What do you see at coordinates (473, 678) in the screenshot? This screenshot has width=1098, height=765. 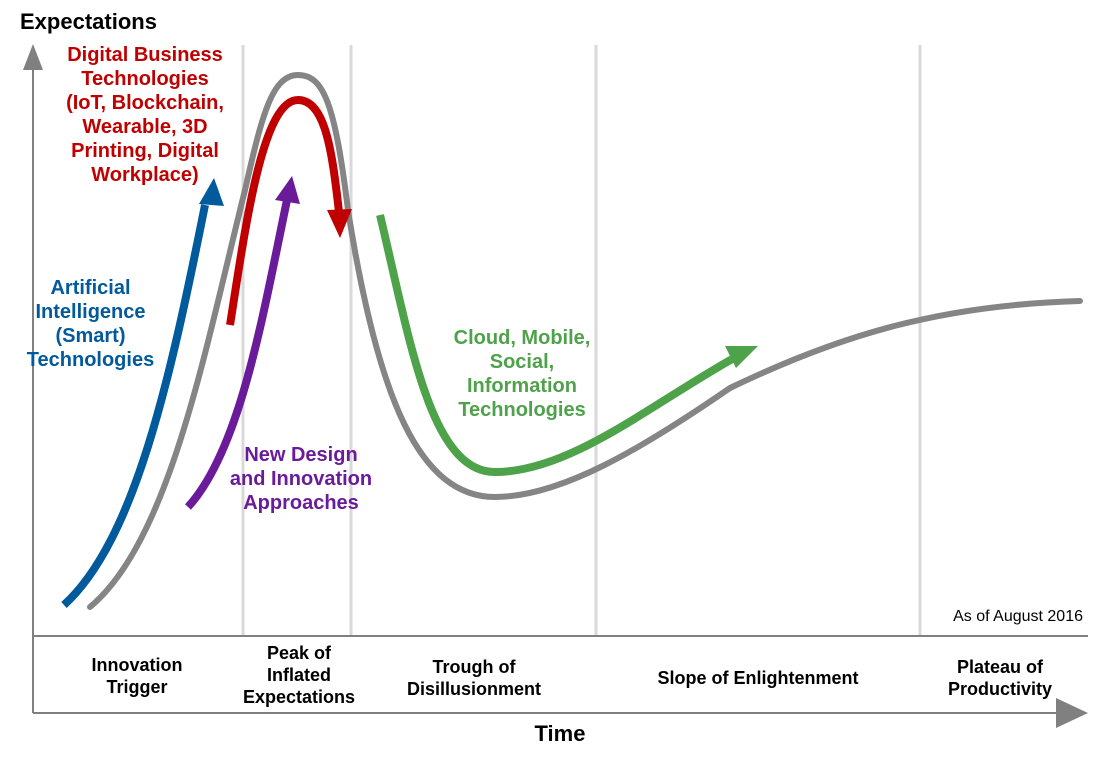 I see `phase-trough-disillusionment: Trough of Disillusionment` at bounding box center [473, 678].